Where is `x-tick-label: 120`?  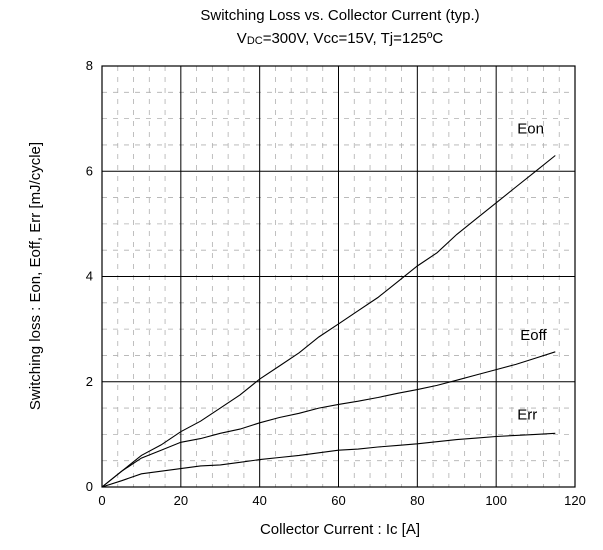 x-tick-label: 120 is located at coordinates (575, 500).